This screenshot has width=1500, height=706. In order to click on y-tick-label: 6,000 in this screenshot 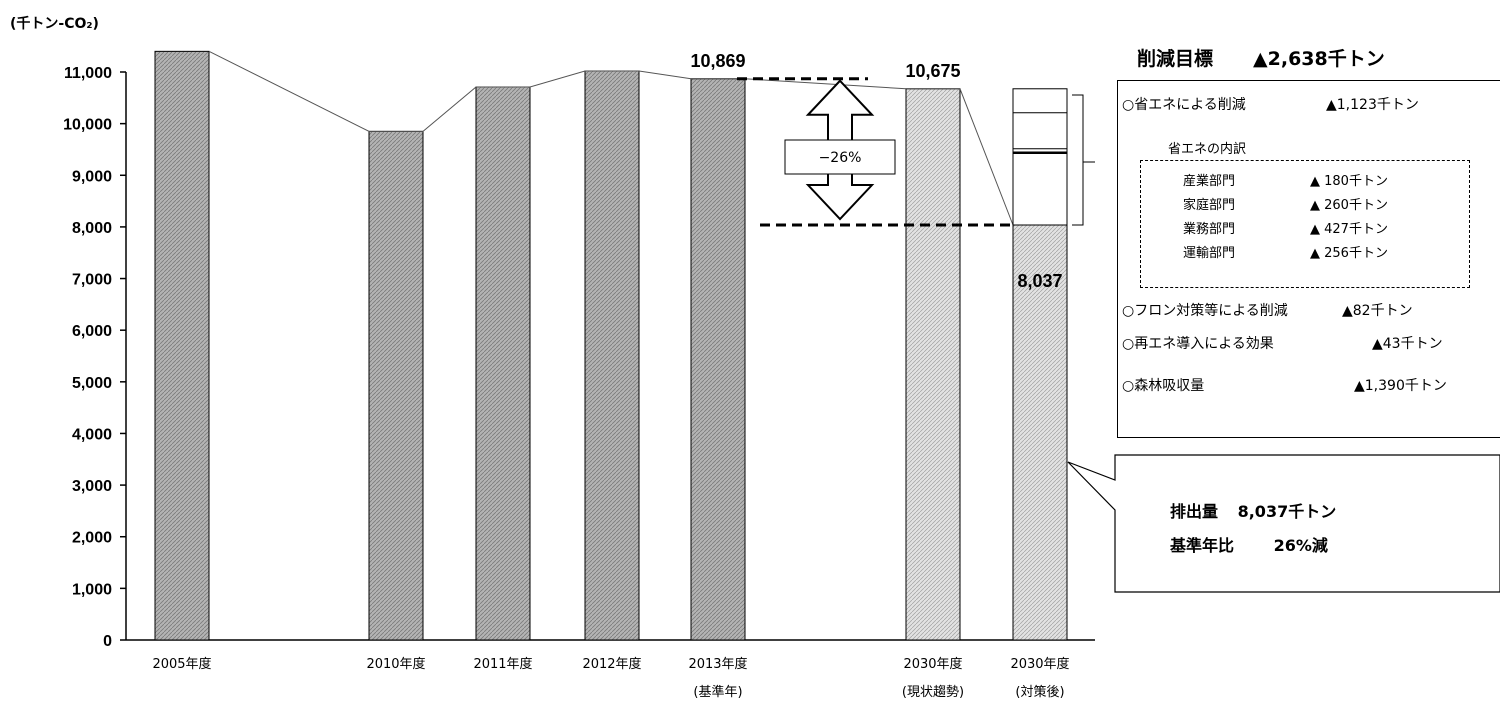, I will do `click(92, 331)`.